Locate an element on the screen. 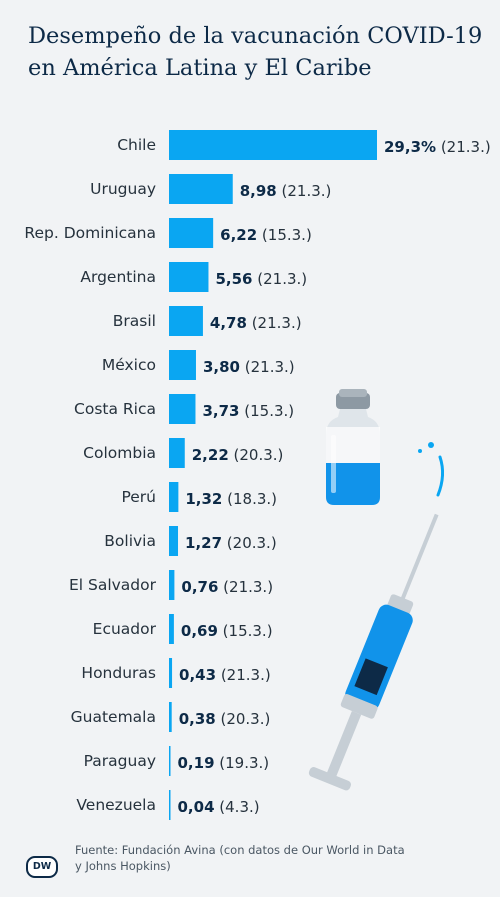 The image size is (500, 897). title-line-2: en América Latina y El Caribe is located at coordinates (200, 68).